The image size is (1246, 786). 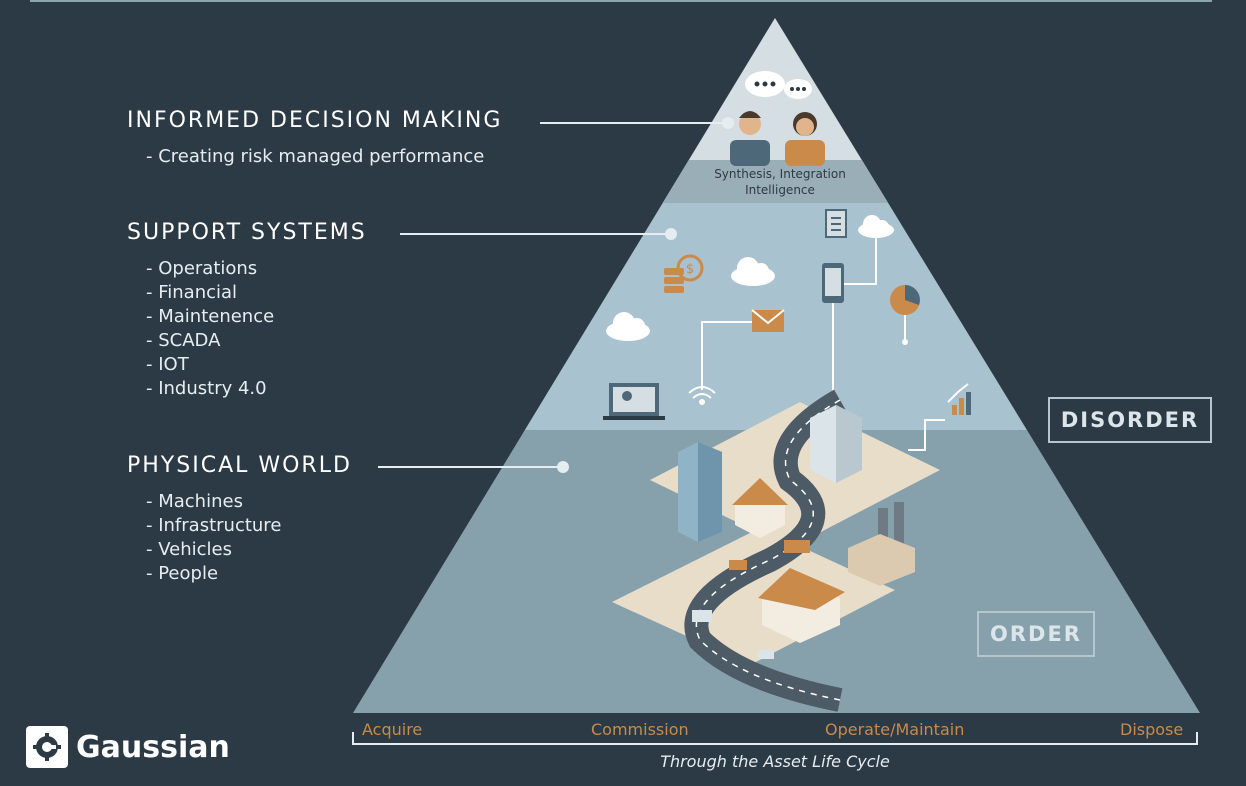 I want to click on lifecycle-bracket, so click(x=775, y=738).